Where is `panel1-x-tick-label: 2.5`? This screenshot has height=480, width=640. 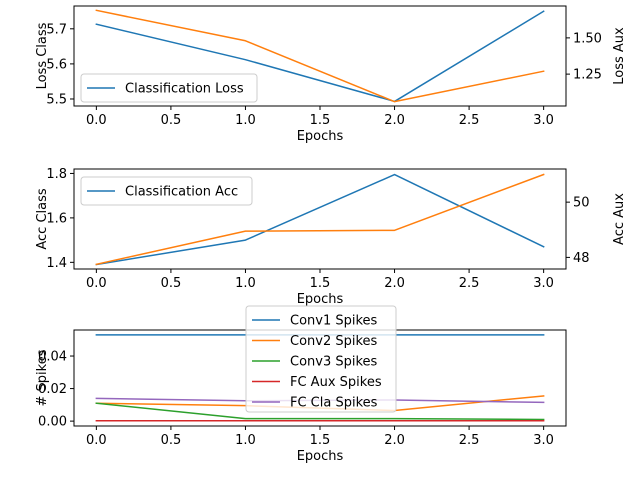
panel1-x-tick-label: 2.5 is located at coordinates (469, 120).